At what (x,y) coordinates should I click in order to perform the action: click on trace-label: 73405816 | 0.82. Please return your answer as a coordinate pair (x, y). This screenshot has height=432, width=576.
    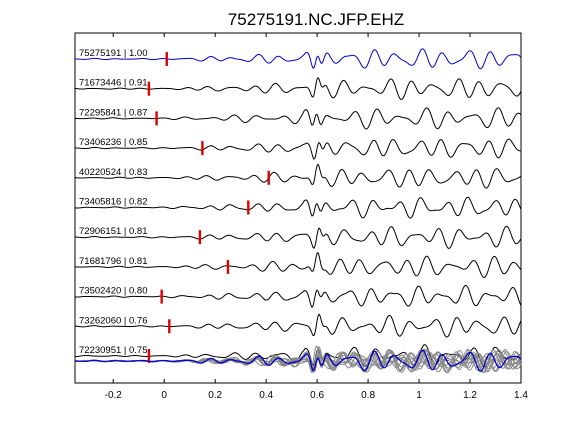
    Looking at the image, I should click on (113, 202).